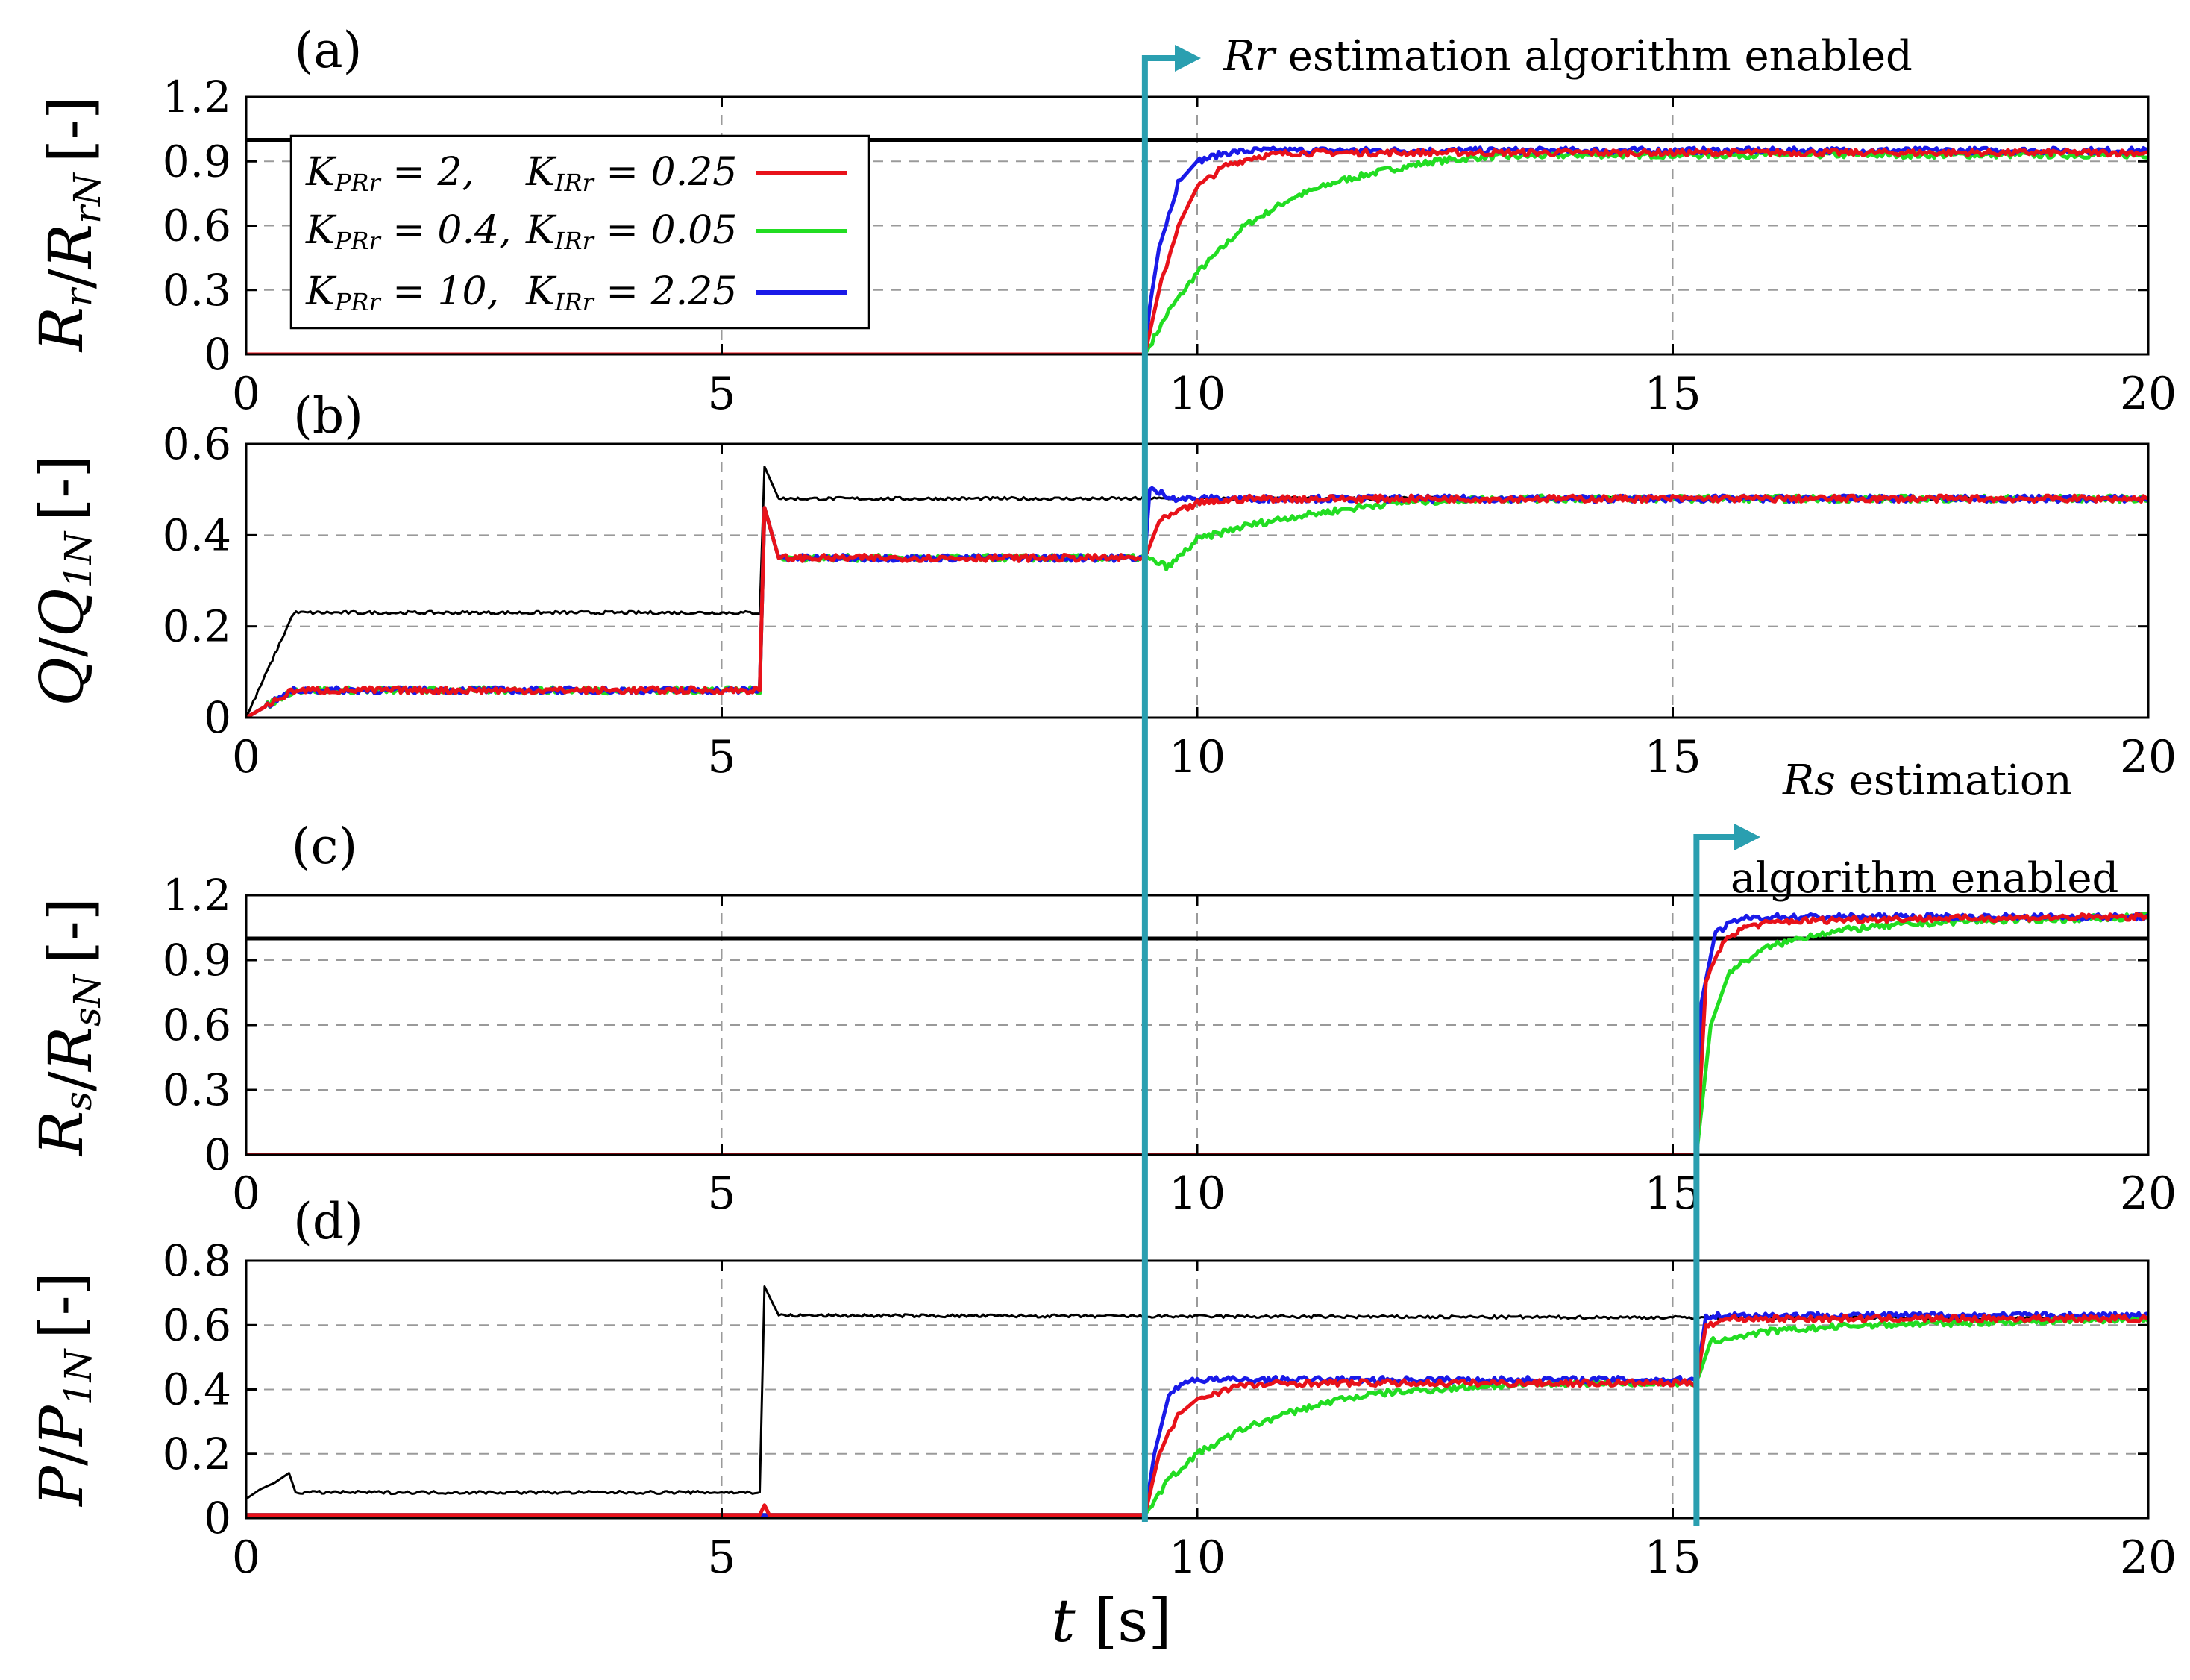 Image resolution: width=2190 pixels, height=1680 pixels. What do you see at coordinates (1960, 780) in the screenshot?
I see `rs-annotation-text-1: estimation` at bounding box center [1960, 780].